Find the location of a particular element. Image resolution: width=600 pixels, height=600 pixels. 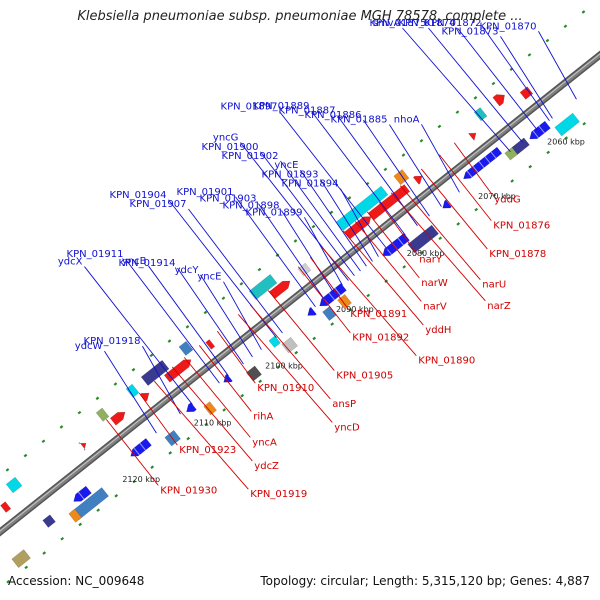

gene-label: KPN_01905 is located at coordinates (364, 376).